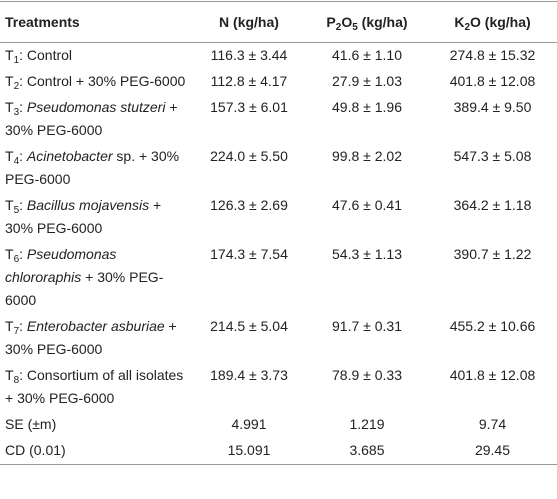  Describe the element at coordinates (367, 254) in the screenshot. I see `value-cell: 54.3 ± 1.13` at that location.